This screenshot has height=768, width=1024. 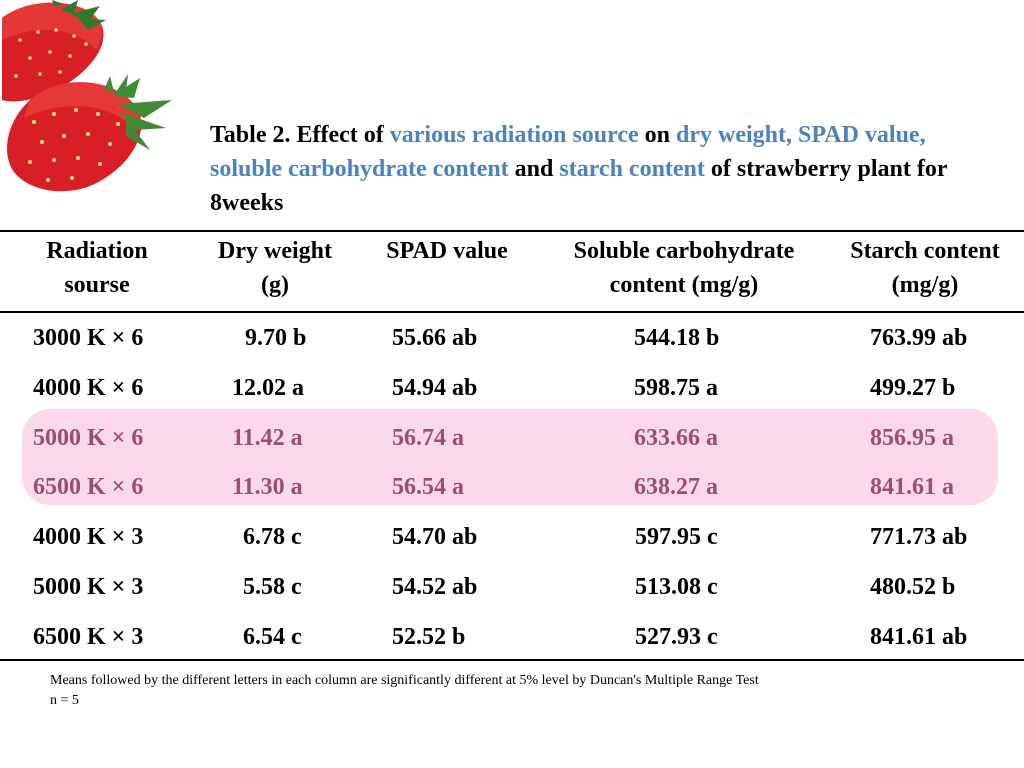 What do you see at coordinates (510, 457) in the screenshot?
I see `highlighted-rows-band` at bounding box center [510, 457].